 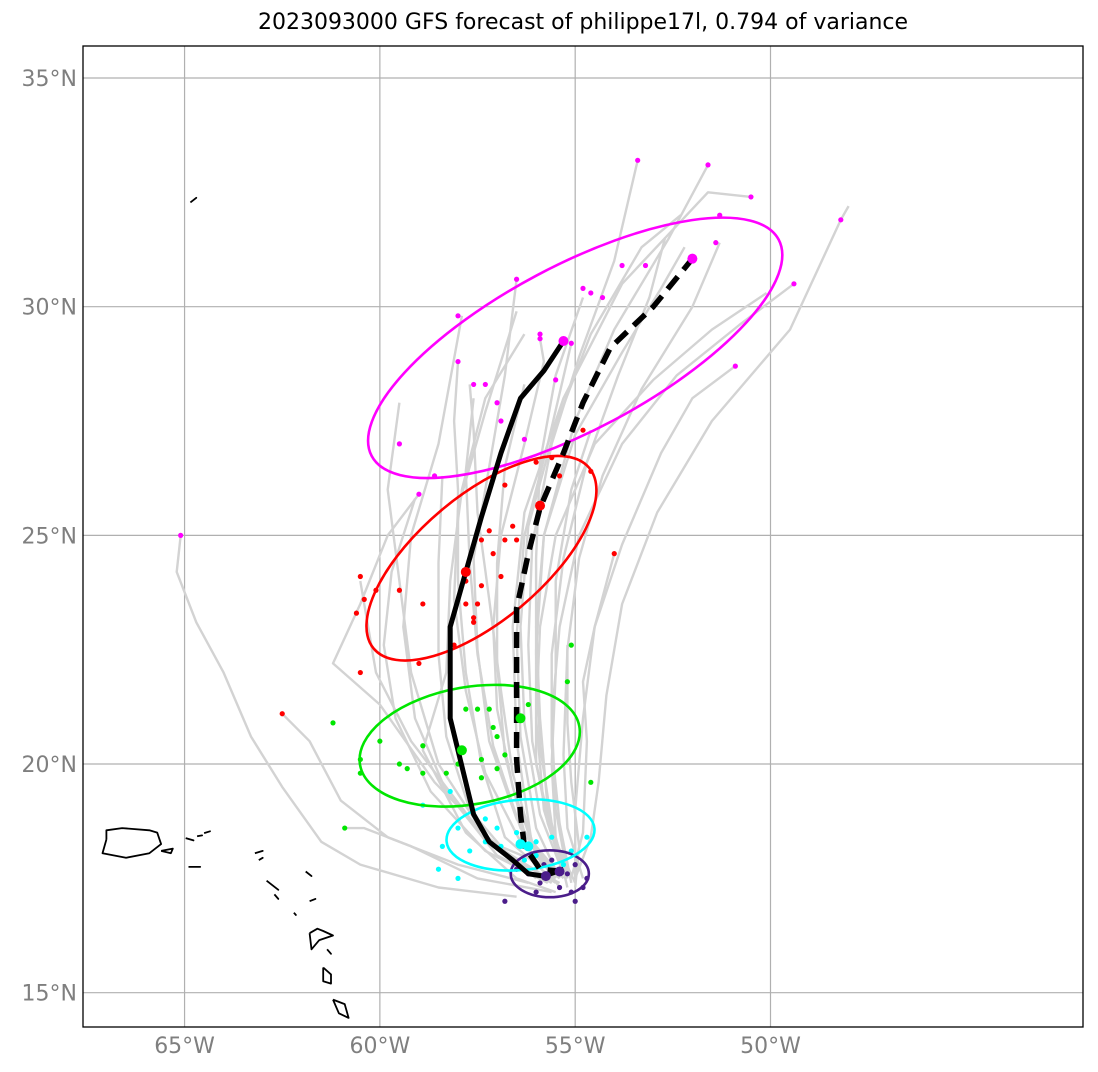 What do you see at coordinates (575, 1046) in the screenshot?
I see `lon-tick-label: 55°W` at bounding box center [575, 1046].